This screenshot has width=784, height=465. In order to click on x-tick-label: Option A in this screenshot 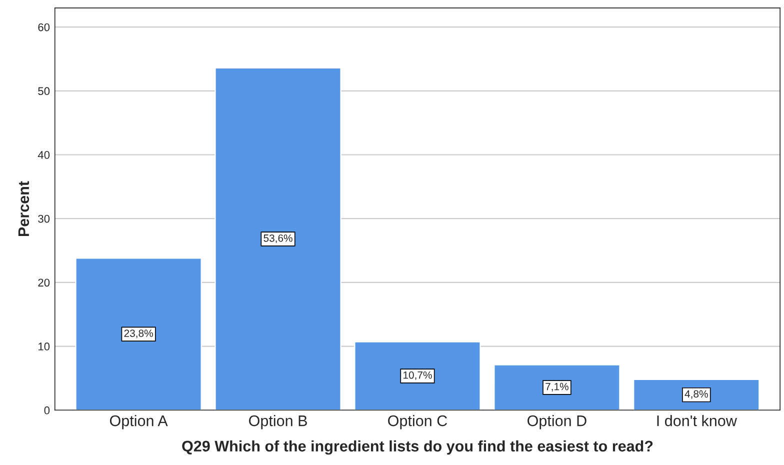, I will do `click(139, 422)`.